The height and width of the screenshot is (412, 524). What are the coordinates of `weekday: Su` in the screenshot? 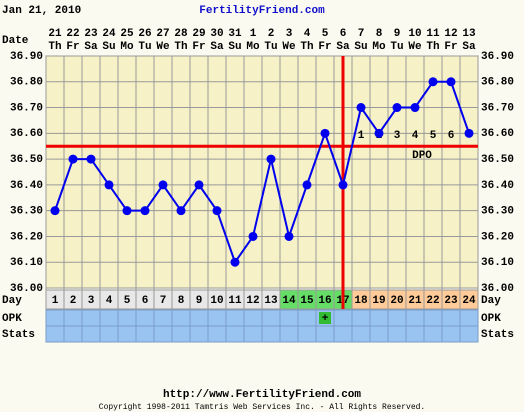 It's located at (108, 47).